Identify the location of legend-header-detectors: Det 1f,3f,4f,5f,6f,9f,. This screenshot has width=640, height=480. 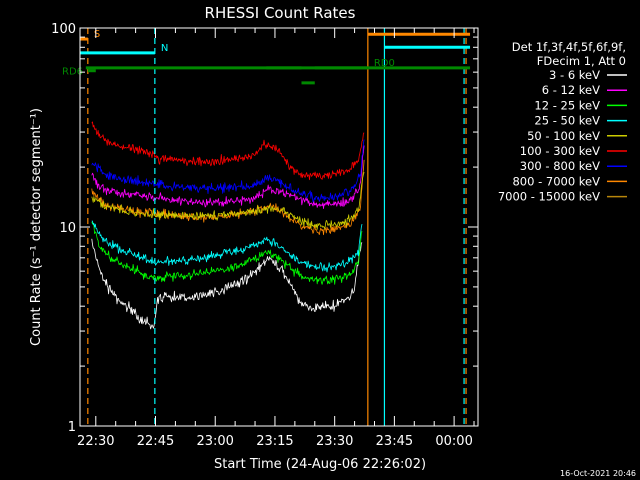
(569, 47).